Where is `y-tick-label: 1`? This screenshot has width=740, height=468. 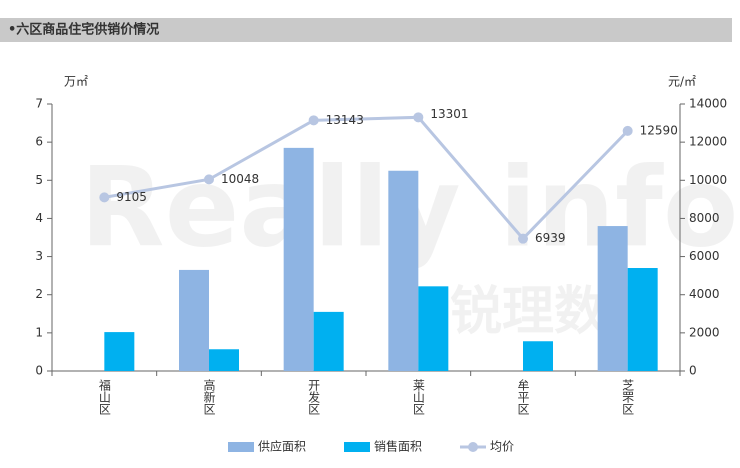 y-tick-label: 1 is located at coordinates (39, 332).